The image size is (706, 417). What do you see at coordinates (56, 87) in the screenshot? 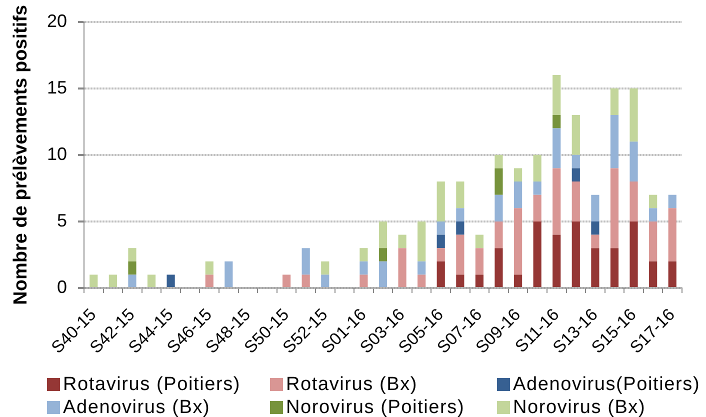
I see `y-tick-label: 15` at bounding box center [56, 87].